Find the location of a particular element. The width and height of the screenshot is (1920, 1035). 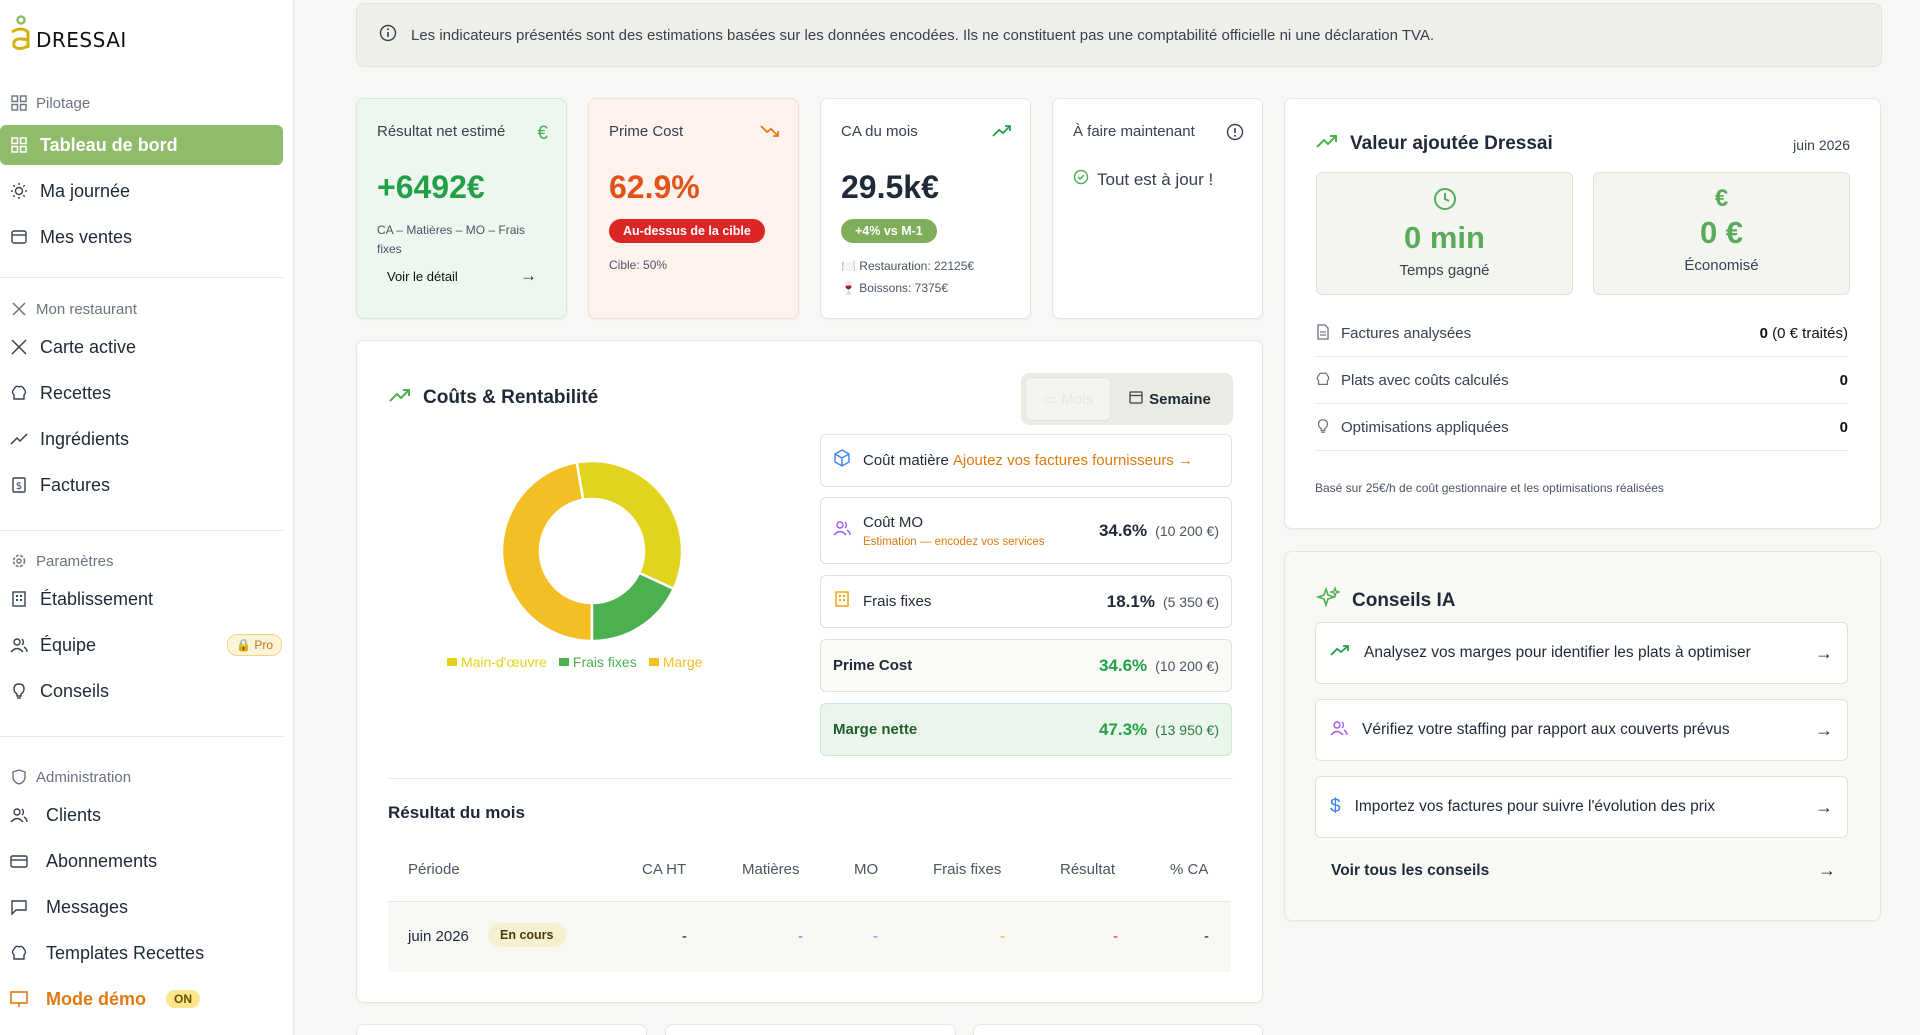

row-resultat: - is located at coordinates (1115, 936).